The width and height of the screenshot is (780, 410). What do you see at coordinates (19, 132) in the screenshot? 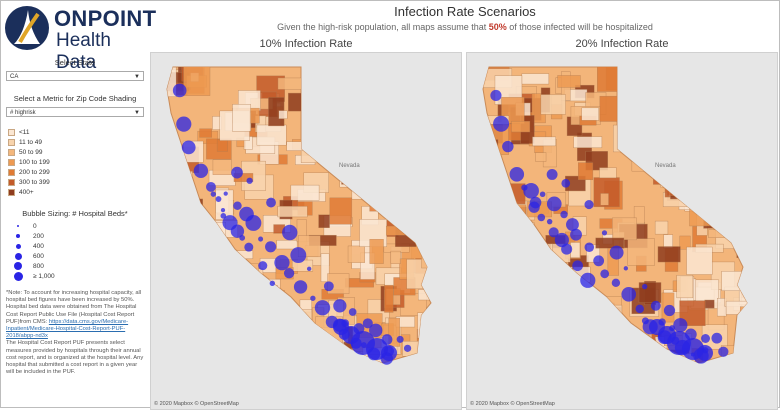
I see `legend-item: <11` at bounding box center [19, 132].